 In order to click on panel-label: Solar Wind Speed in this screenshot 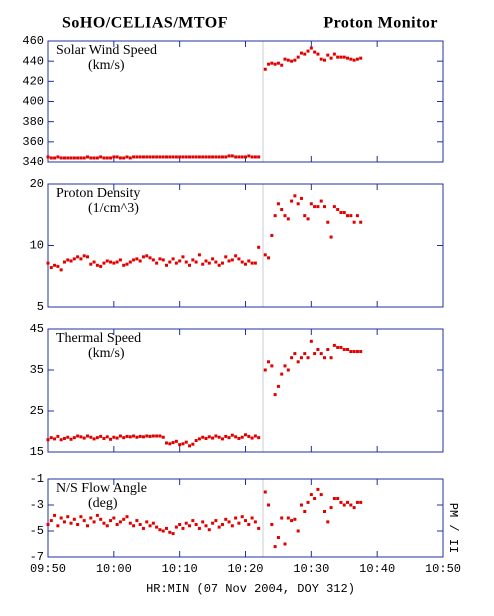, I will do `click(106, 50)`.